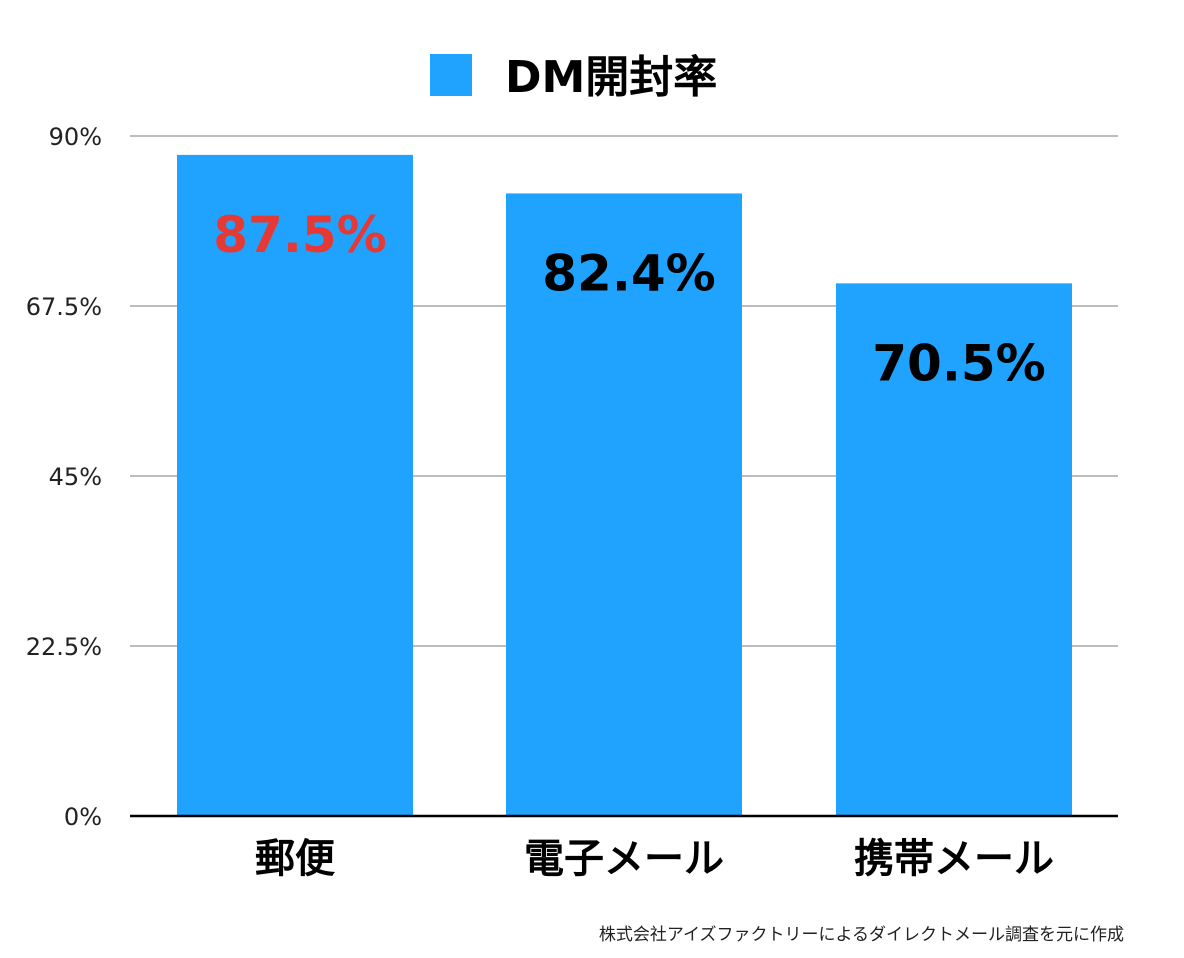  Describe the element at coordinates (954, 859) in the screenshot. I see `category-label: 携帯メール` at that location.